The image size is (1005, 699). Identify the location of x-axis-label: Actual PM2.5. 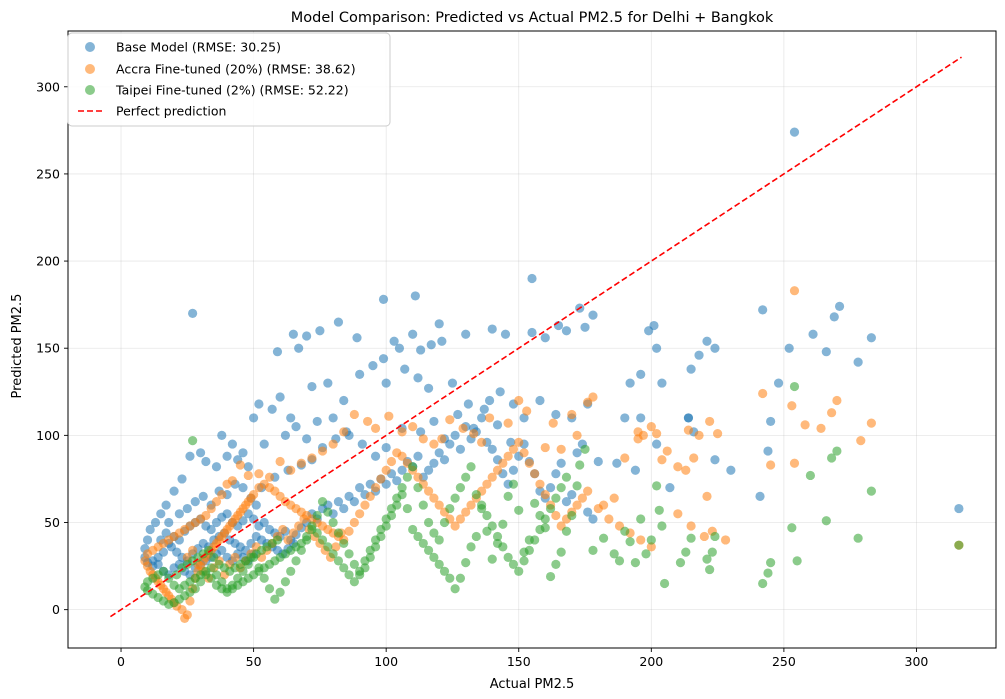
(532, 684).